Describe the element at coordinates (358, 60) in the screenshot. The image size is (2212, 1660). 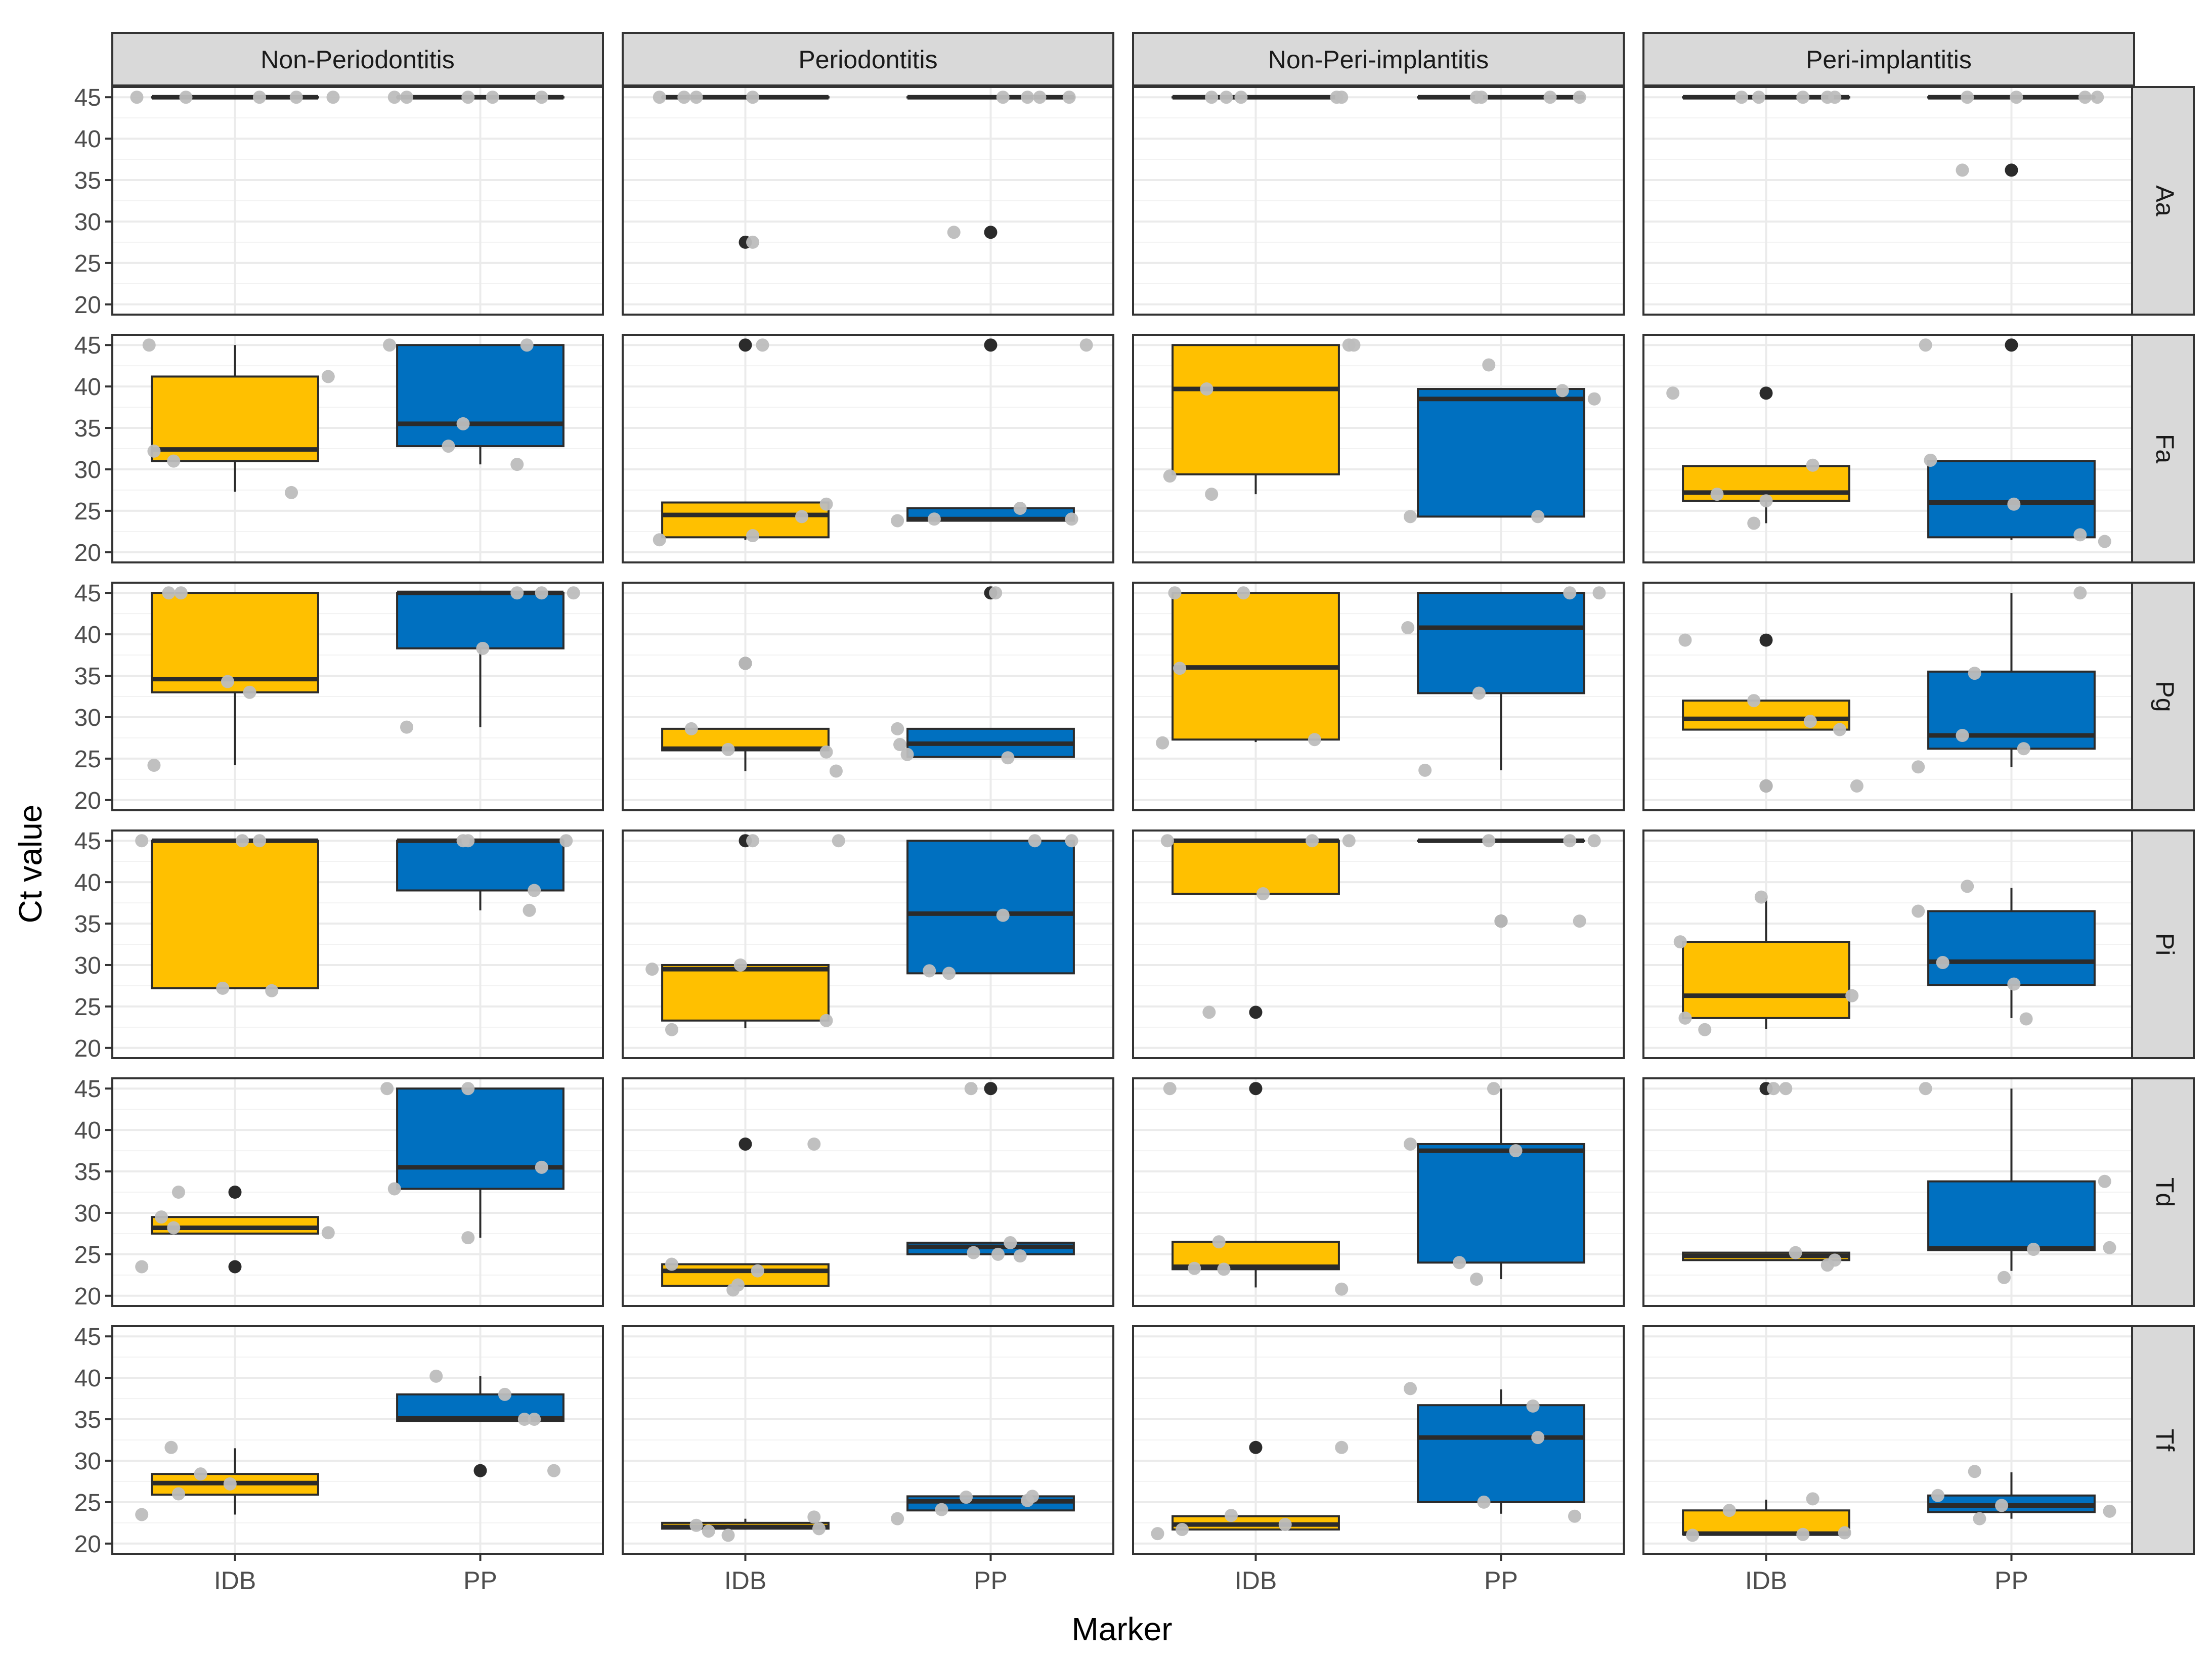
I see `column-strip-label: Non-Periodontitis` at that location.